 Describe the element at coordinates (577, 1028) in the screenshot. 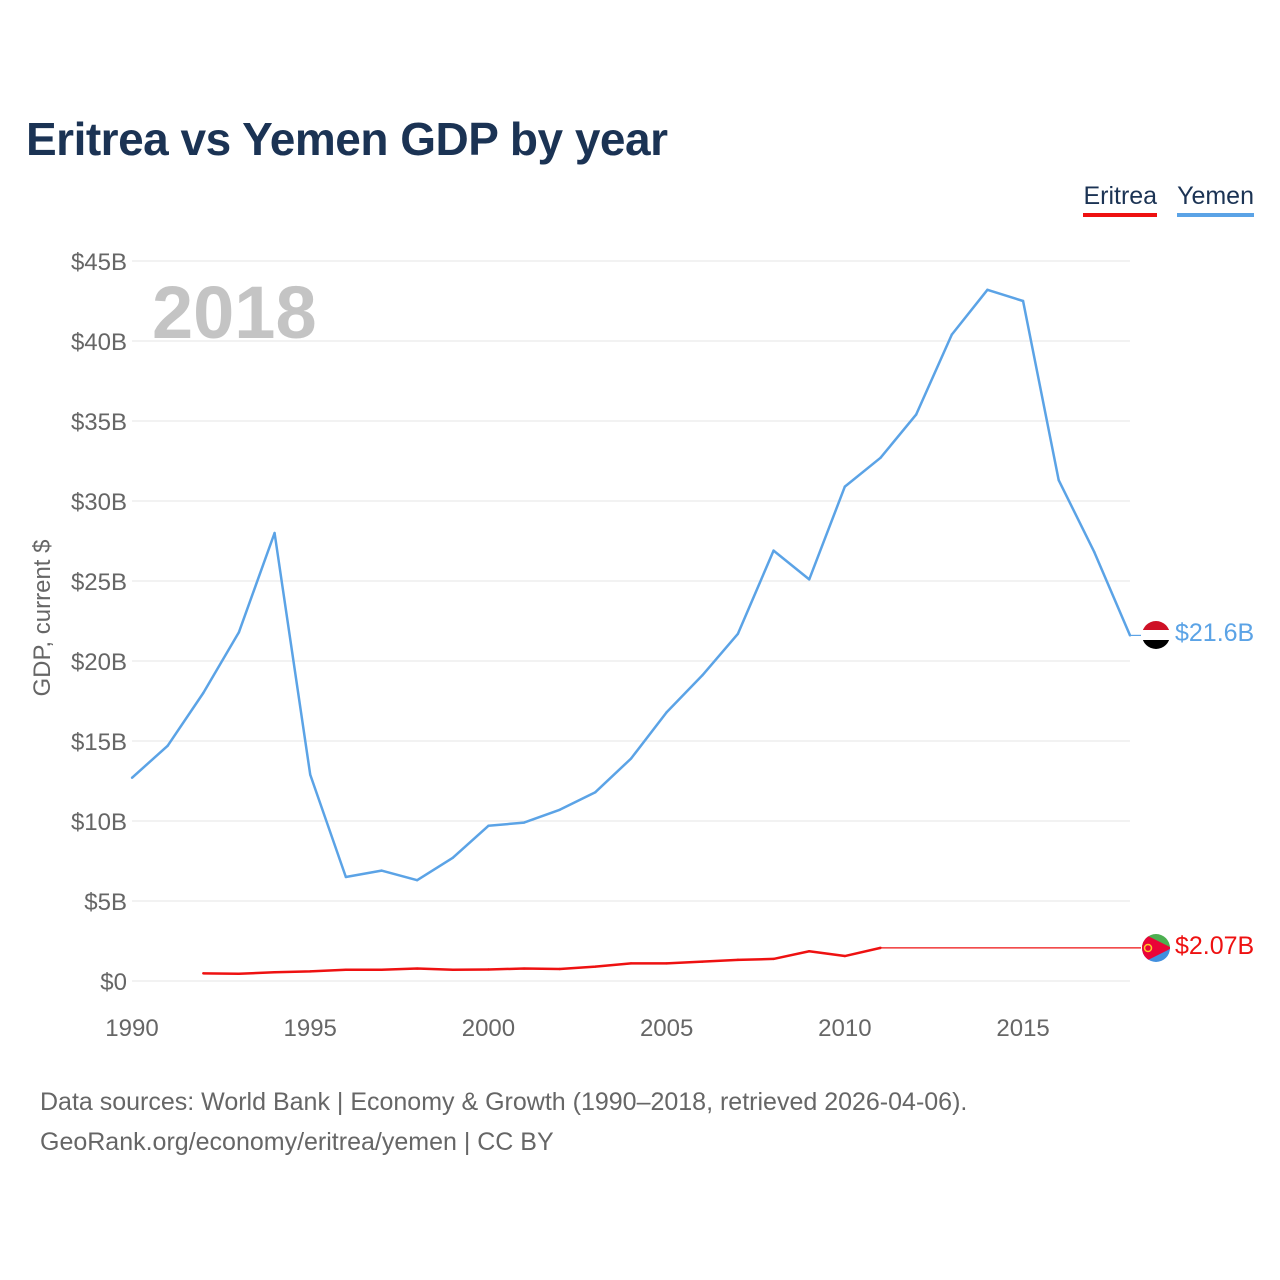

I see `x-axis-ticks: 1990 1995 2000 2005 2010 2015` at that location.